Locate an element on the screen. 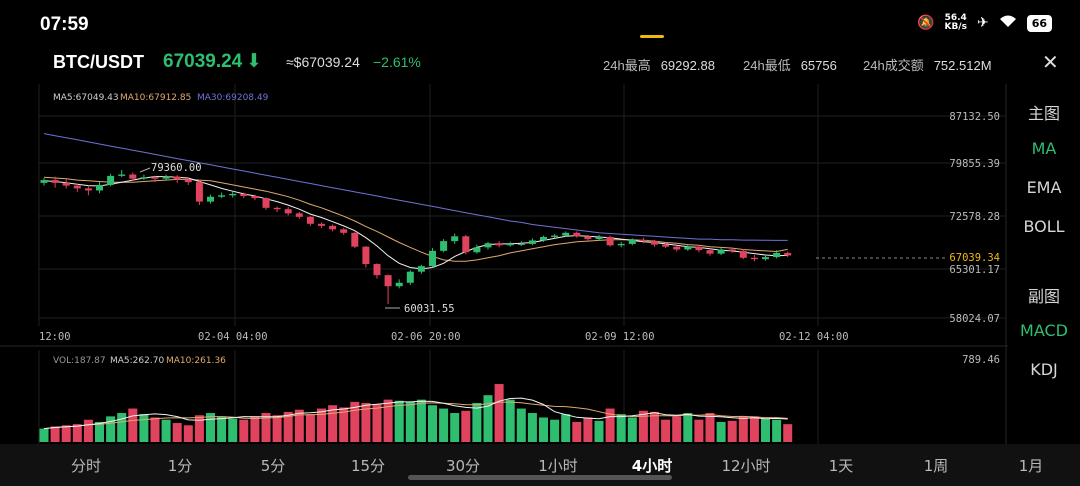 This screenshot has width=1080, height=486. mute-icon: 🔕 is located at coordinates (926, 23).